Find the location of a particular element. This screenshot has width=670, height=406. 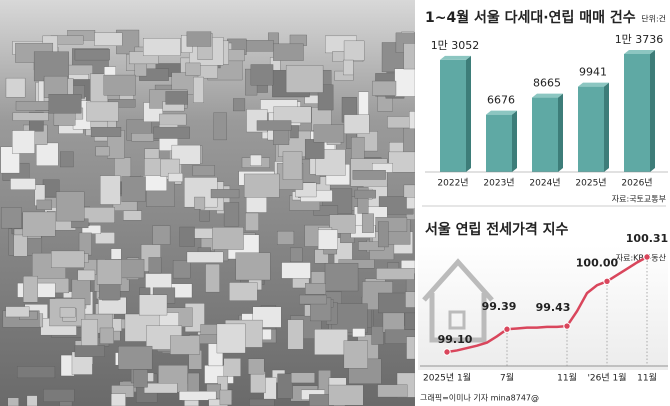

value-label: 6676 is located at coordinates (501, 100).